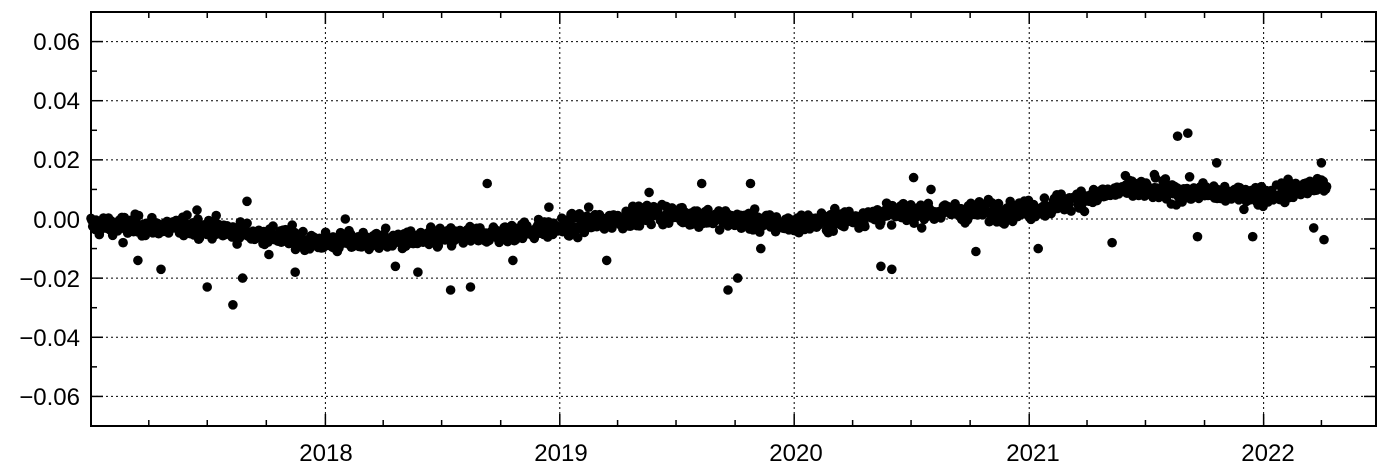  I want to click on y-tick-label: 0.00, so click(56, 220).